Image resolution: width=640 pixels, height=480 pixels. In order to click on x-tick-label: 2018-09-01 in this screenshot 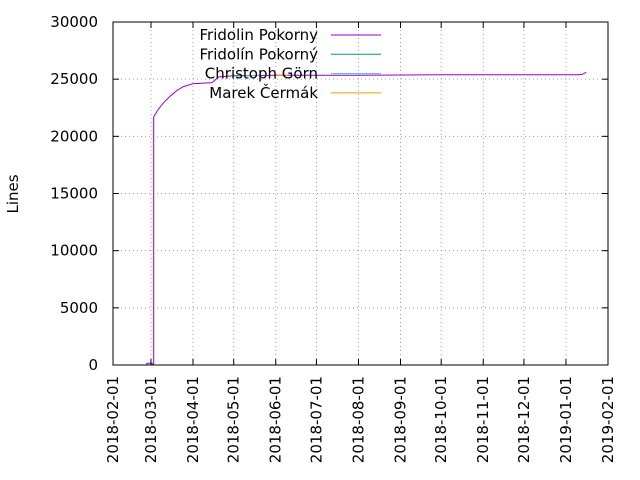, I will do `click(401, 419)`.